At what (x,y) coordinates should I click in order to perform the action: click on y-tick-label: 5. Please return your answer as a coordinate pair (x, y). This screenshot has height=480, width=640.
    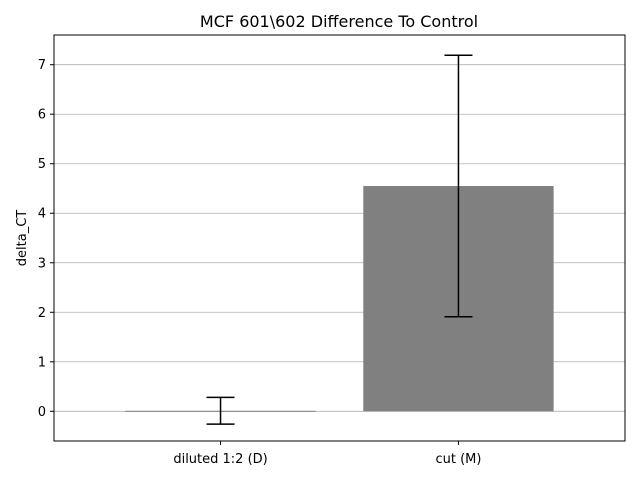
    Looking at the image, I should click on (42, 164).